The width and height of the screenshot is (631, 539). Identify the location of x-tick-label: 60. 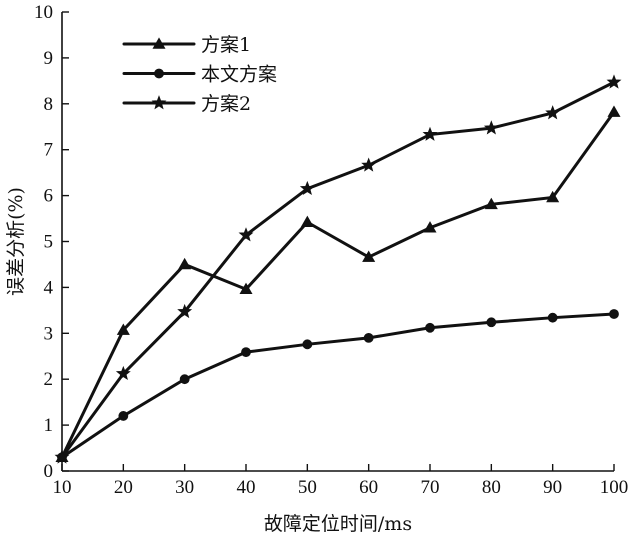
(368, 487).